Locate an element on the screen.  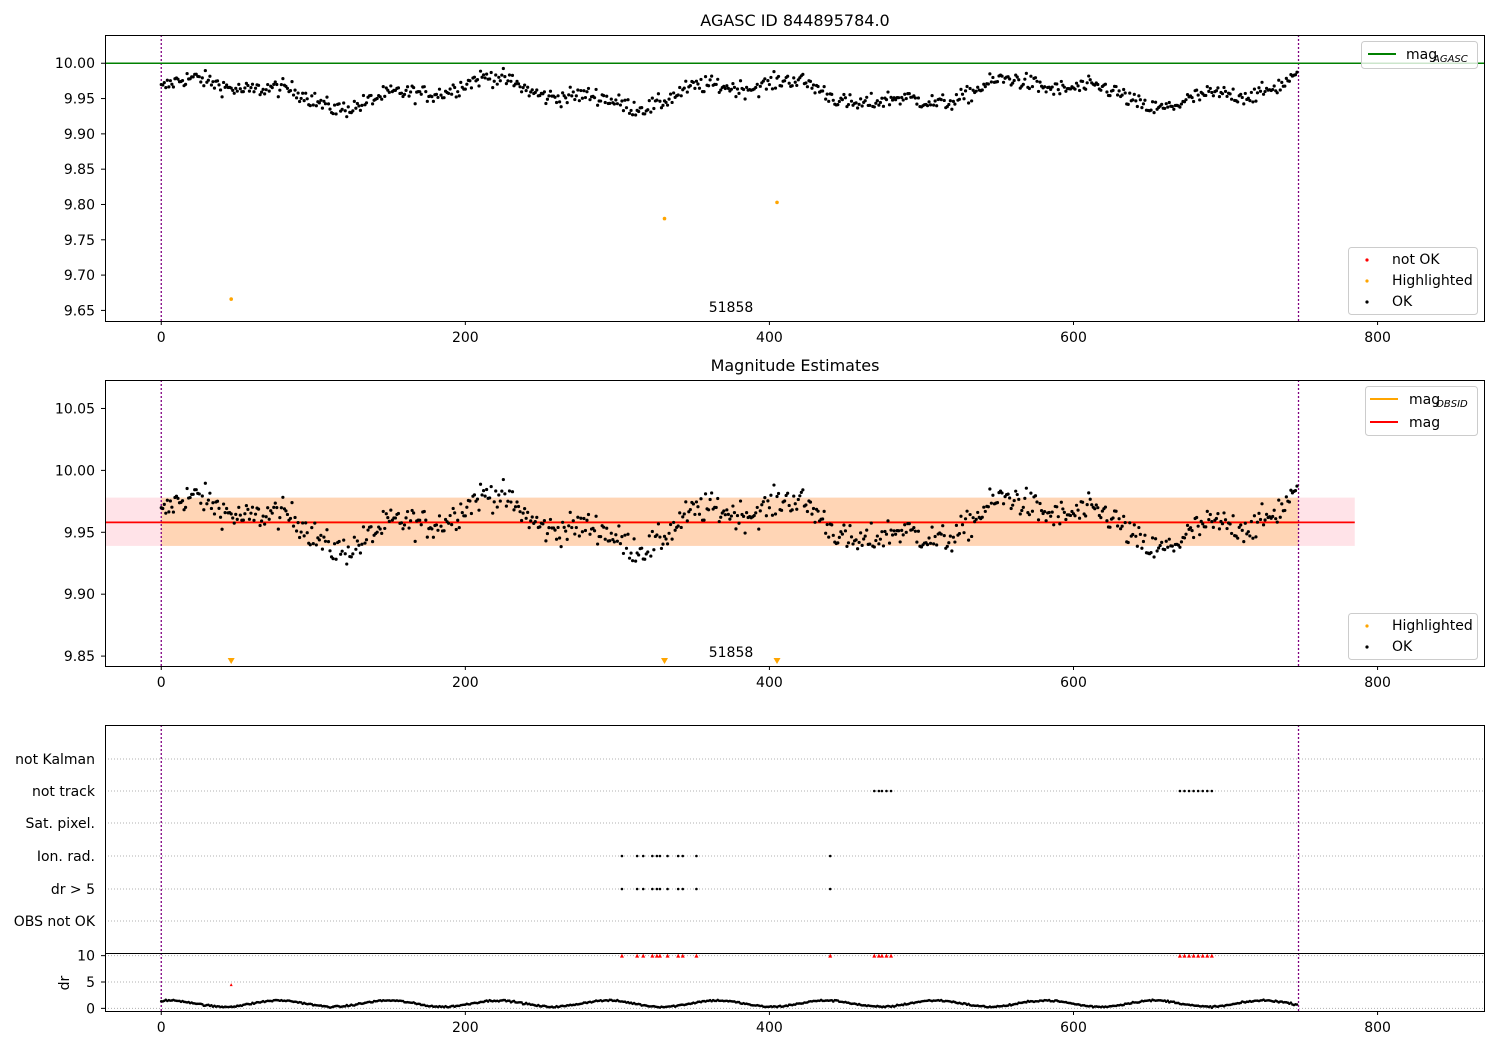
legend-sub-agasc: AGASC is located at coordinates (1450, 59).